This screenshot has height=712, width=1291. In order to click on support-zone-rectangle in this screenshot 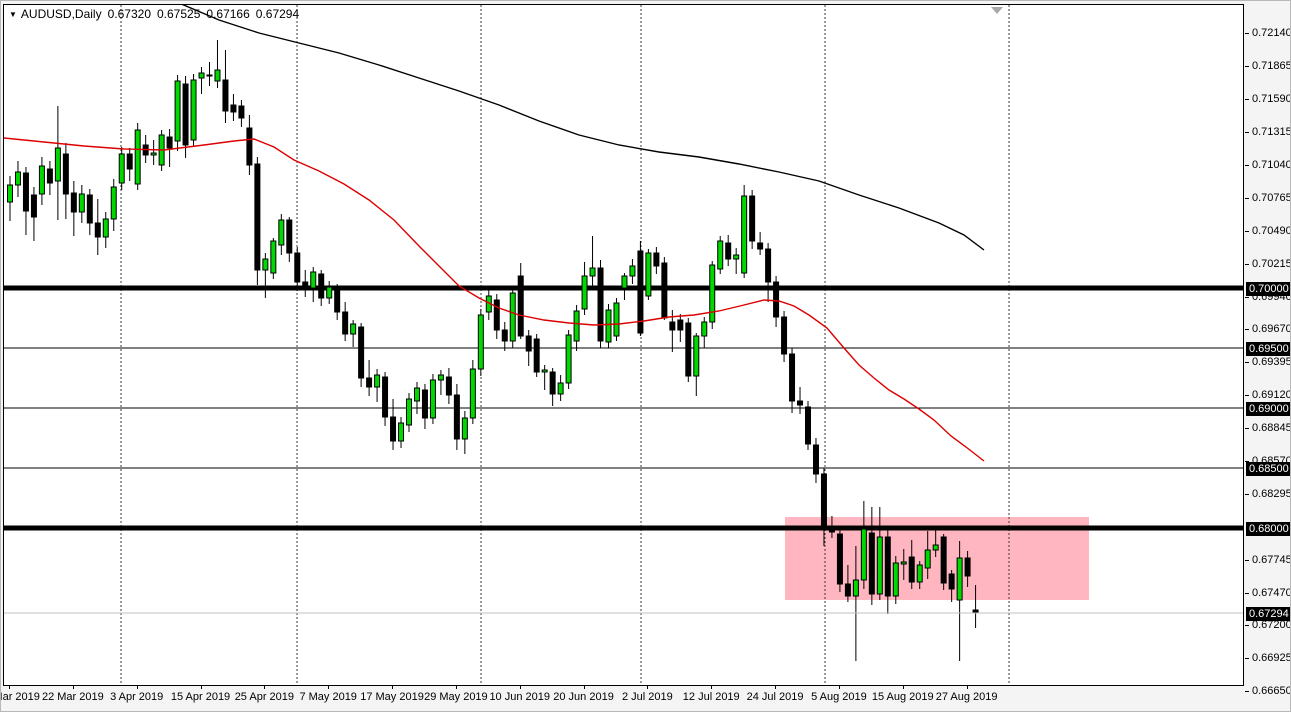, I will do `click(937, 558)`.